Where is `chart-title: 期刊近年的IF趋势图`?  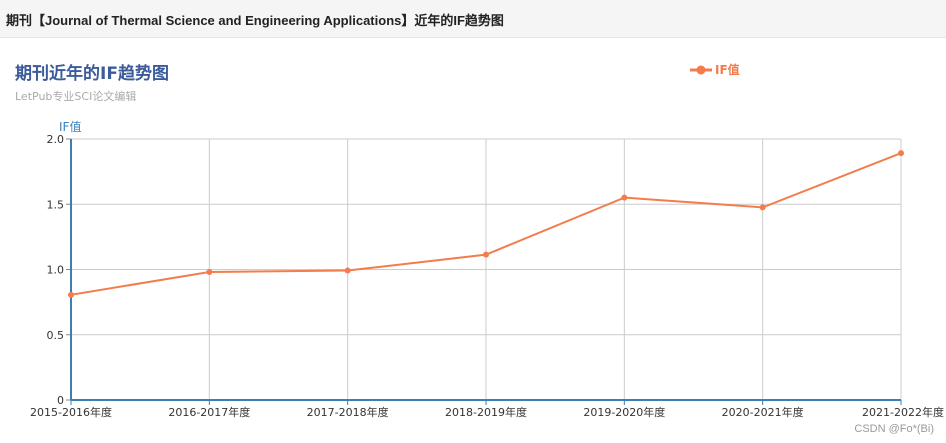 chart-title: 期刊近年的IF趋势图 is located at coordinates (92, 73).